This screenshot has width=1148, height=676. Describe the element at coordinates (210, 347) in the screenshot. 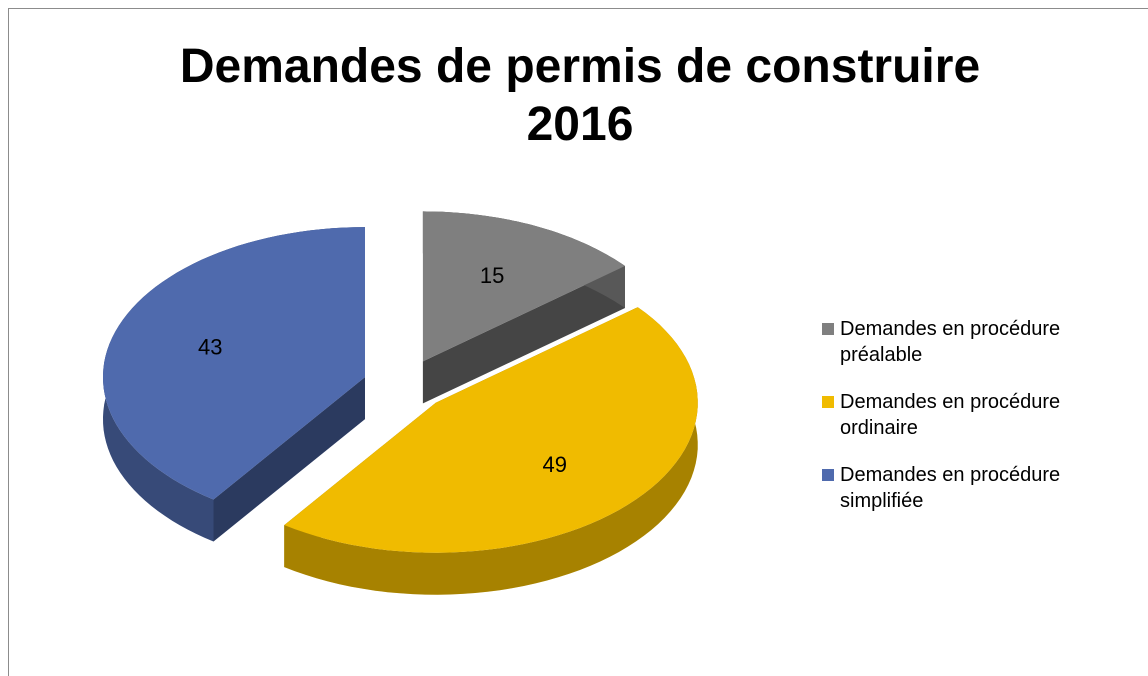

I see `data-label: 43` at that location.